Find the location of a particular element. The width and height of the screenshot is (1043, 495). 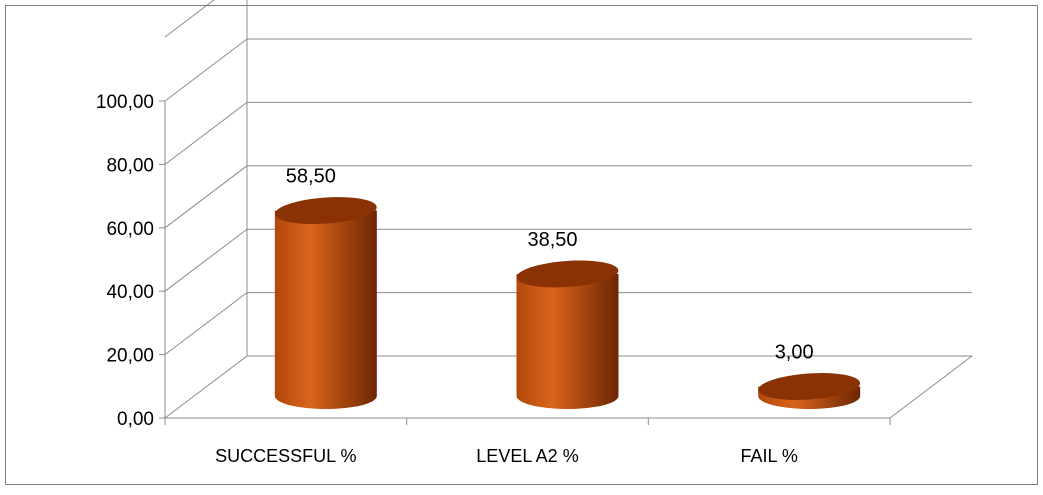

x-tick-label: FAIL % is located at coordinates (768, 456).